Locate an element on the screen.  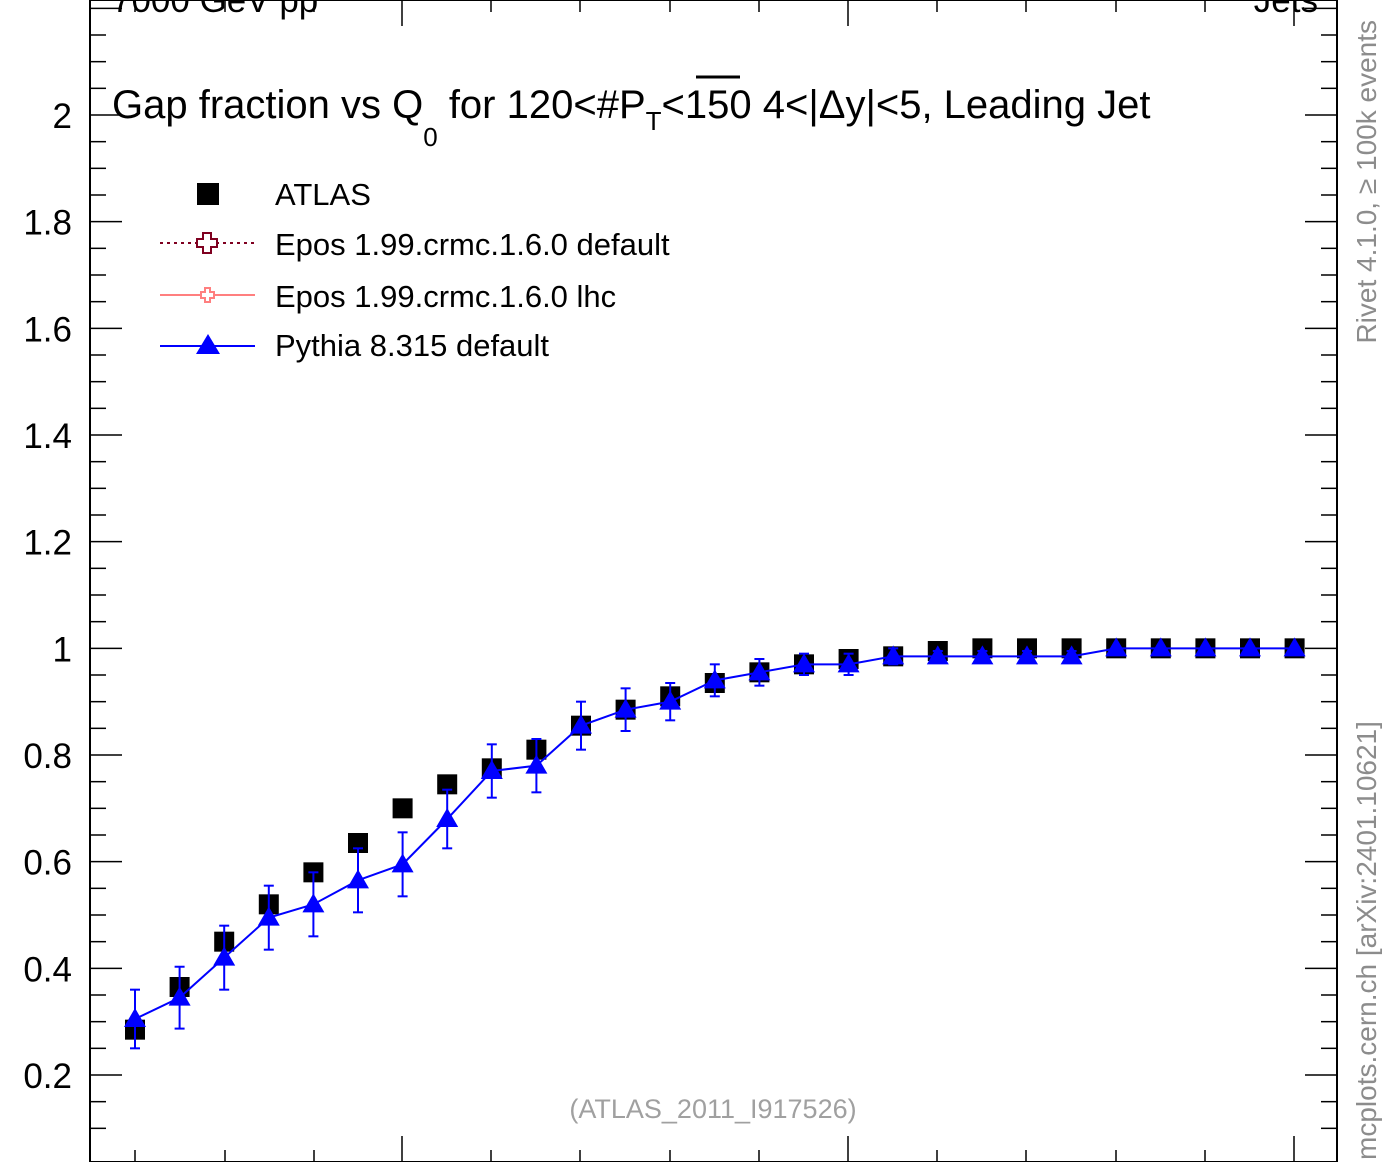
header-process: Jets is located at coordinates (1286, 10).